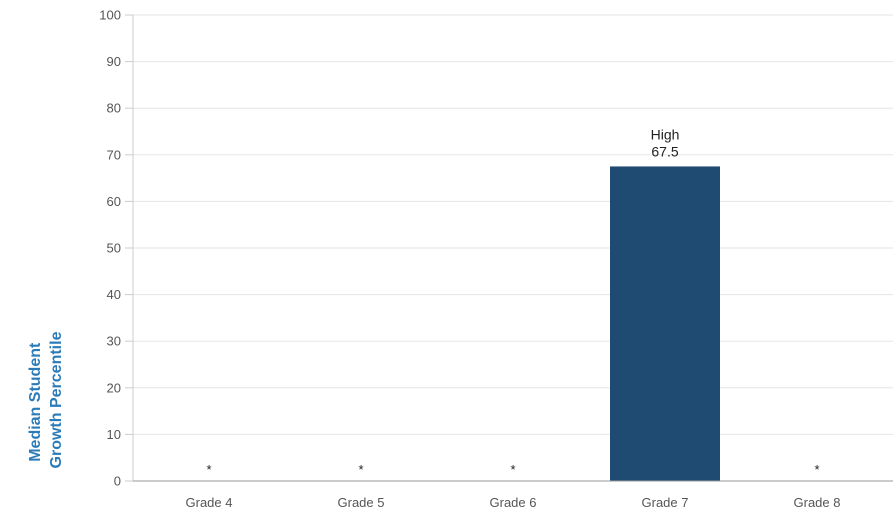 This screenshot has height=514, width=893. What do you see at coordinates (114, 154) in the screenshot?
I see `y-tick-label-70: 70` at bounding box center [114, 154].